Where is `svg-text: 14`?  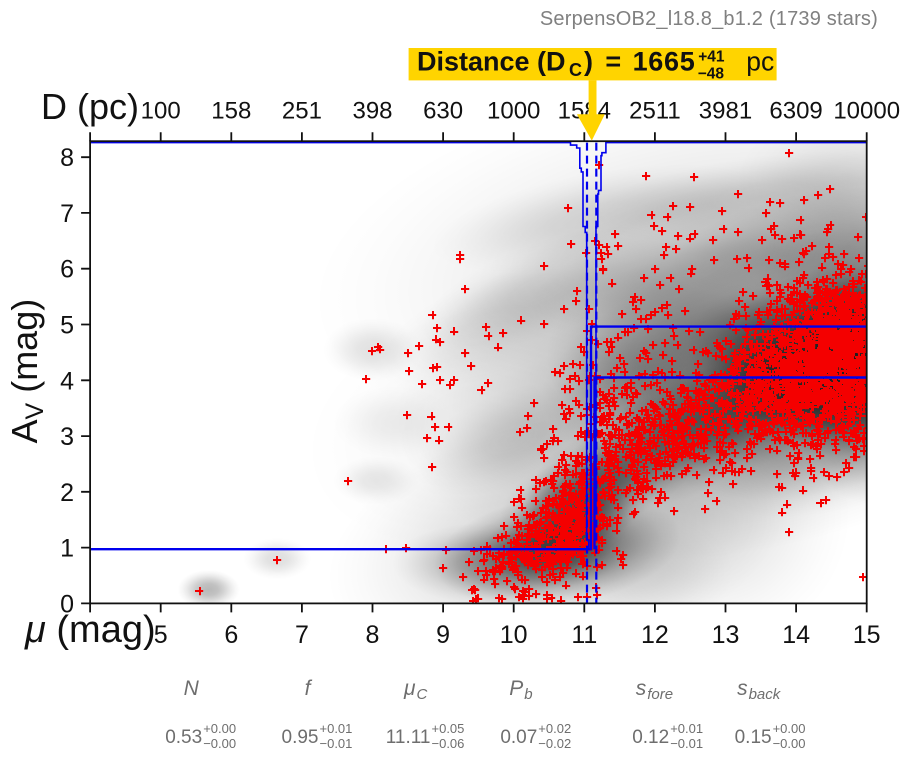 svg-text: 14 is located at coordinates (796, 635).